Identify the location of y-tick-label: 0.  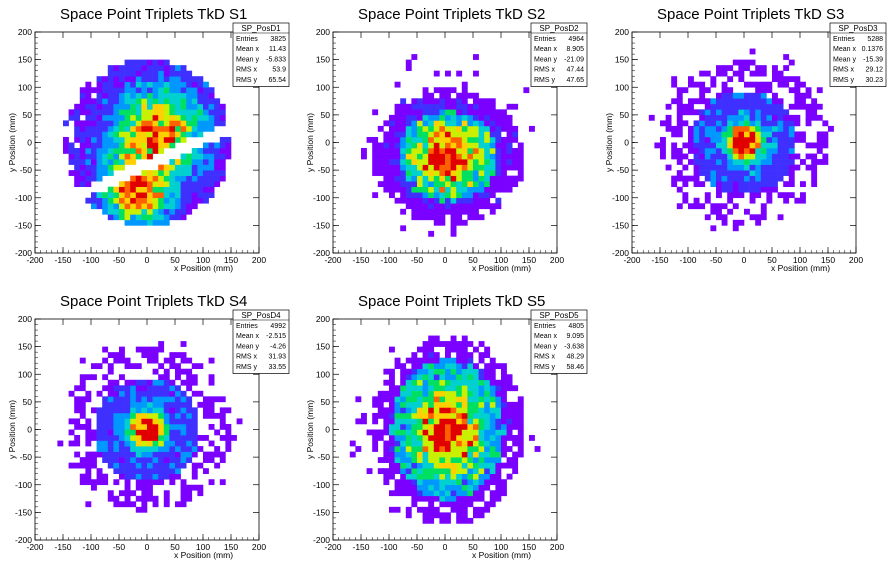
(29, 430).